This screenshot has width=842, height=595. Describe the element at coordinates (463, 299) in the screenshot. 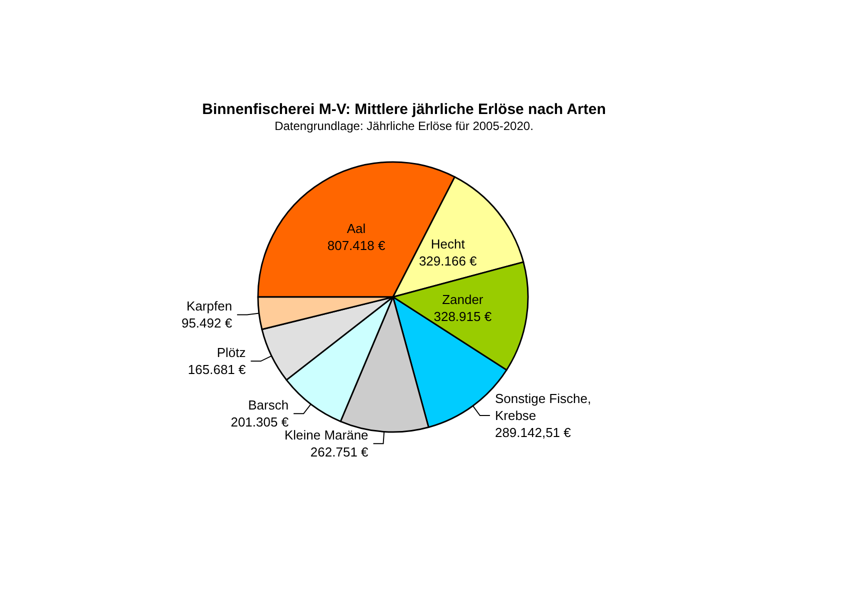

I see `slice-label: Zander` at that location.